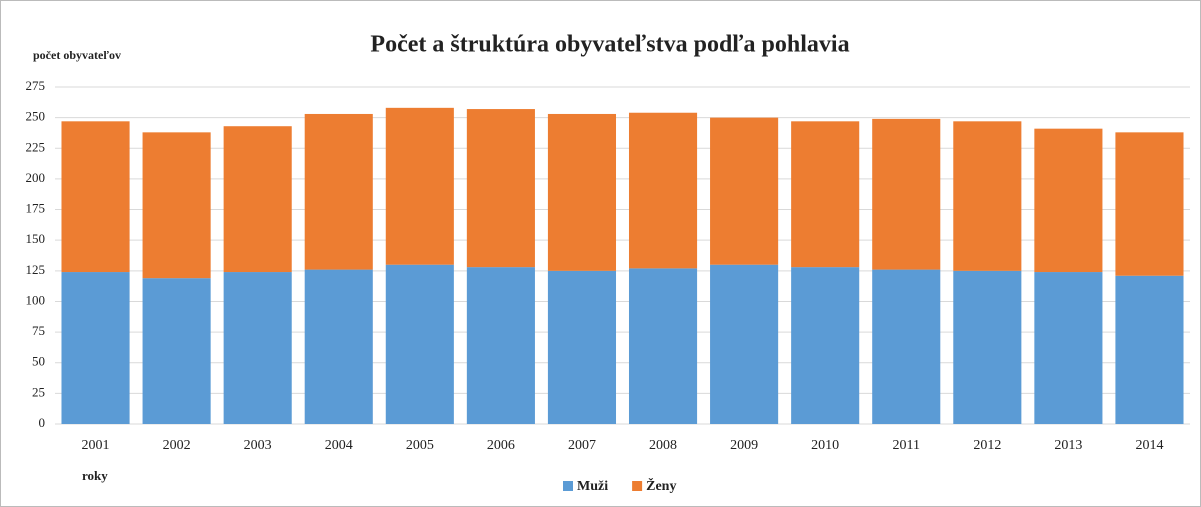 The height and width of the screenshot is (507, 1201). What do you see at coordinates (661, 485) in the screenshot?
I see `legend-label: Ženy` at bounding box center [661, 485].